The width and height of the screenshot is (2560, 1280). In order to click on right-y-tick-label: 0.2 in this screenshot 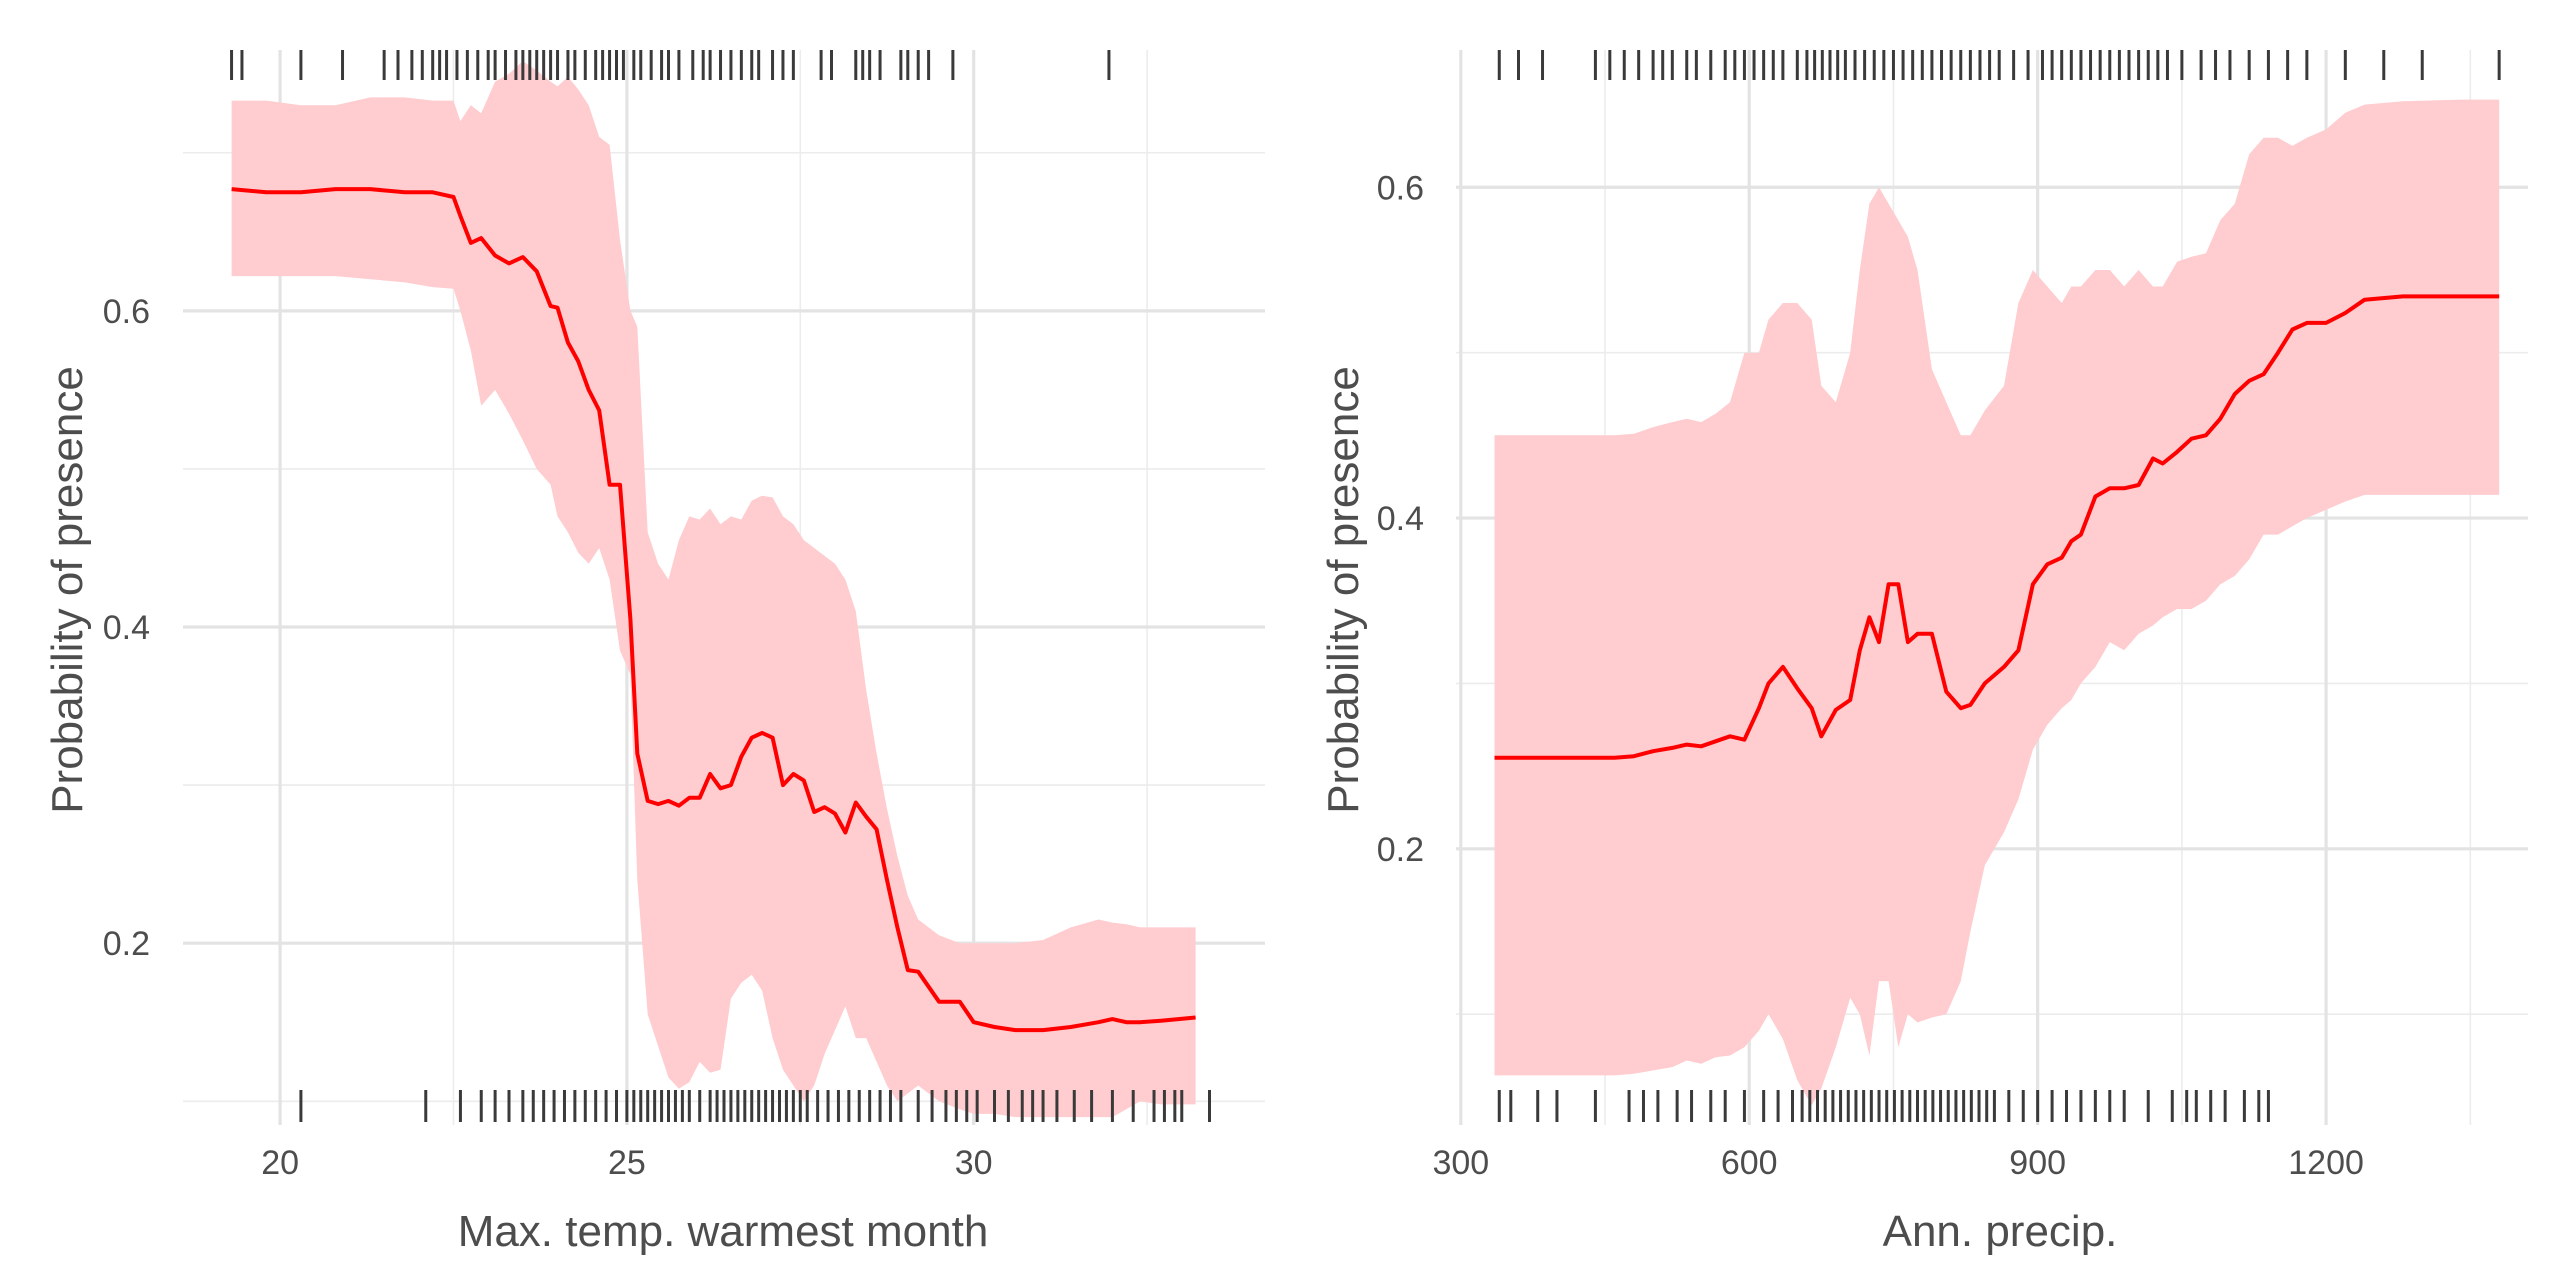, I will do `click(1400, 850)`.